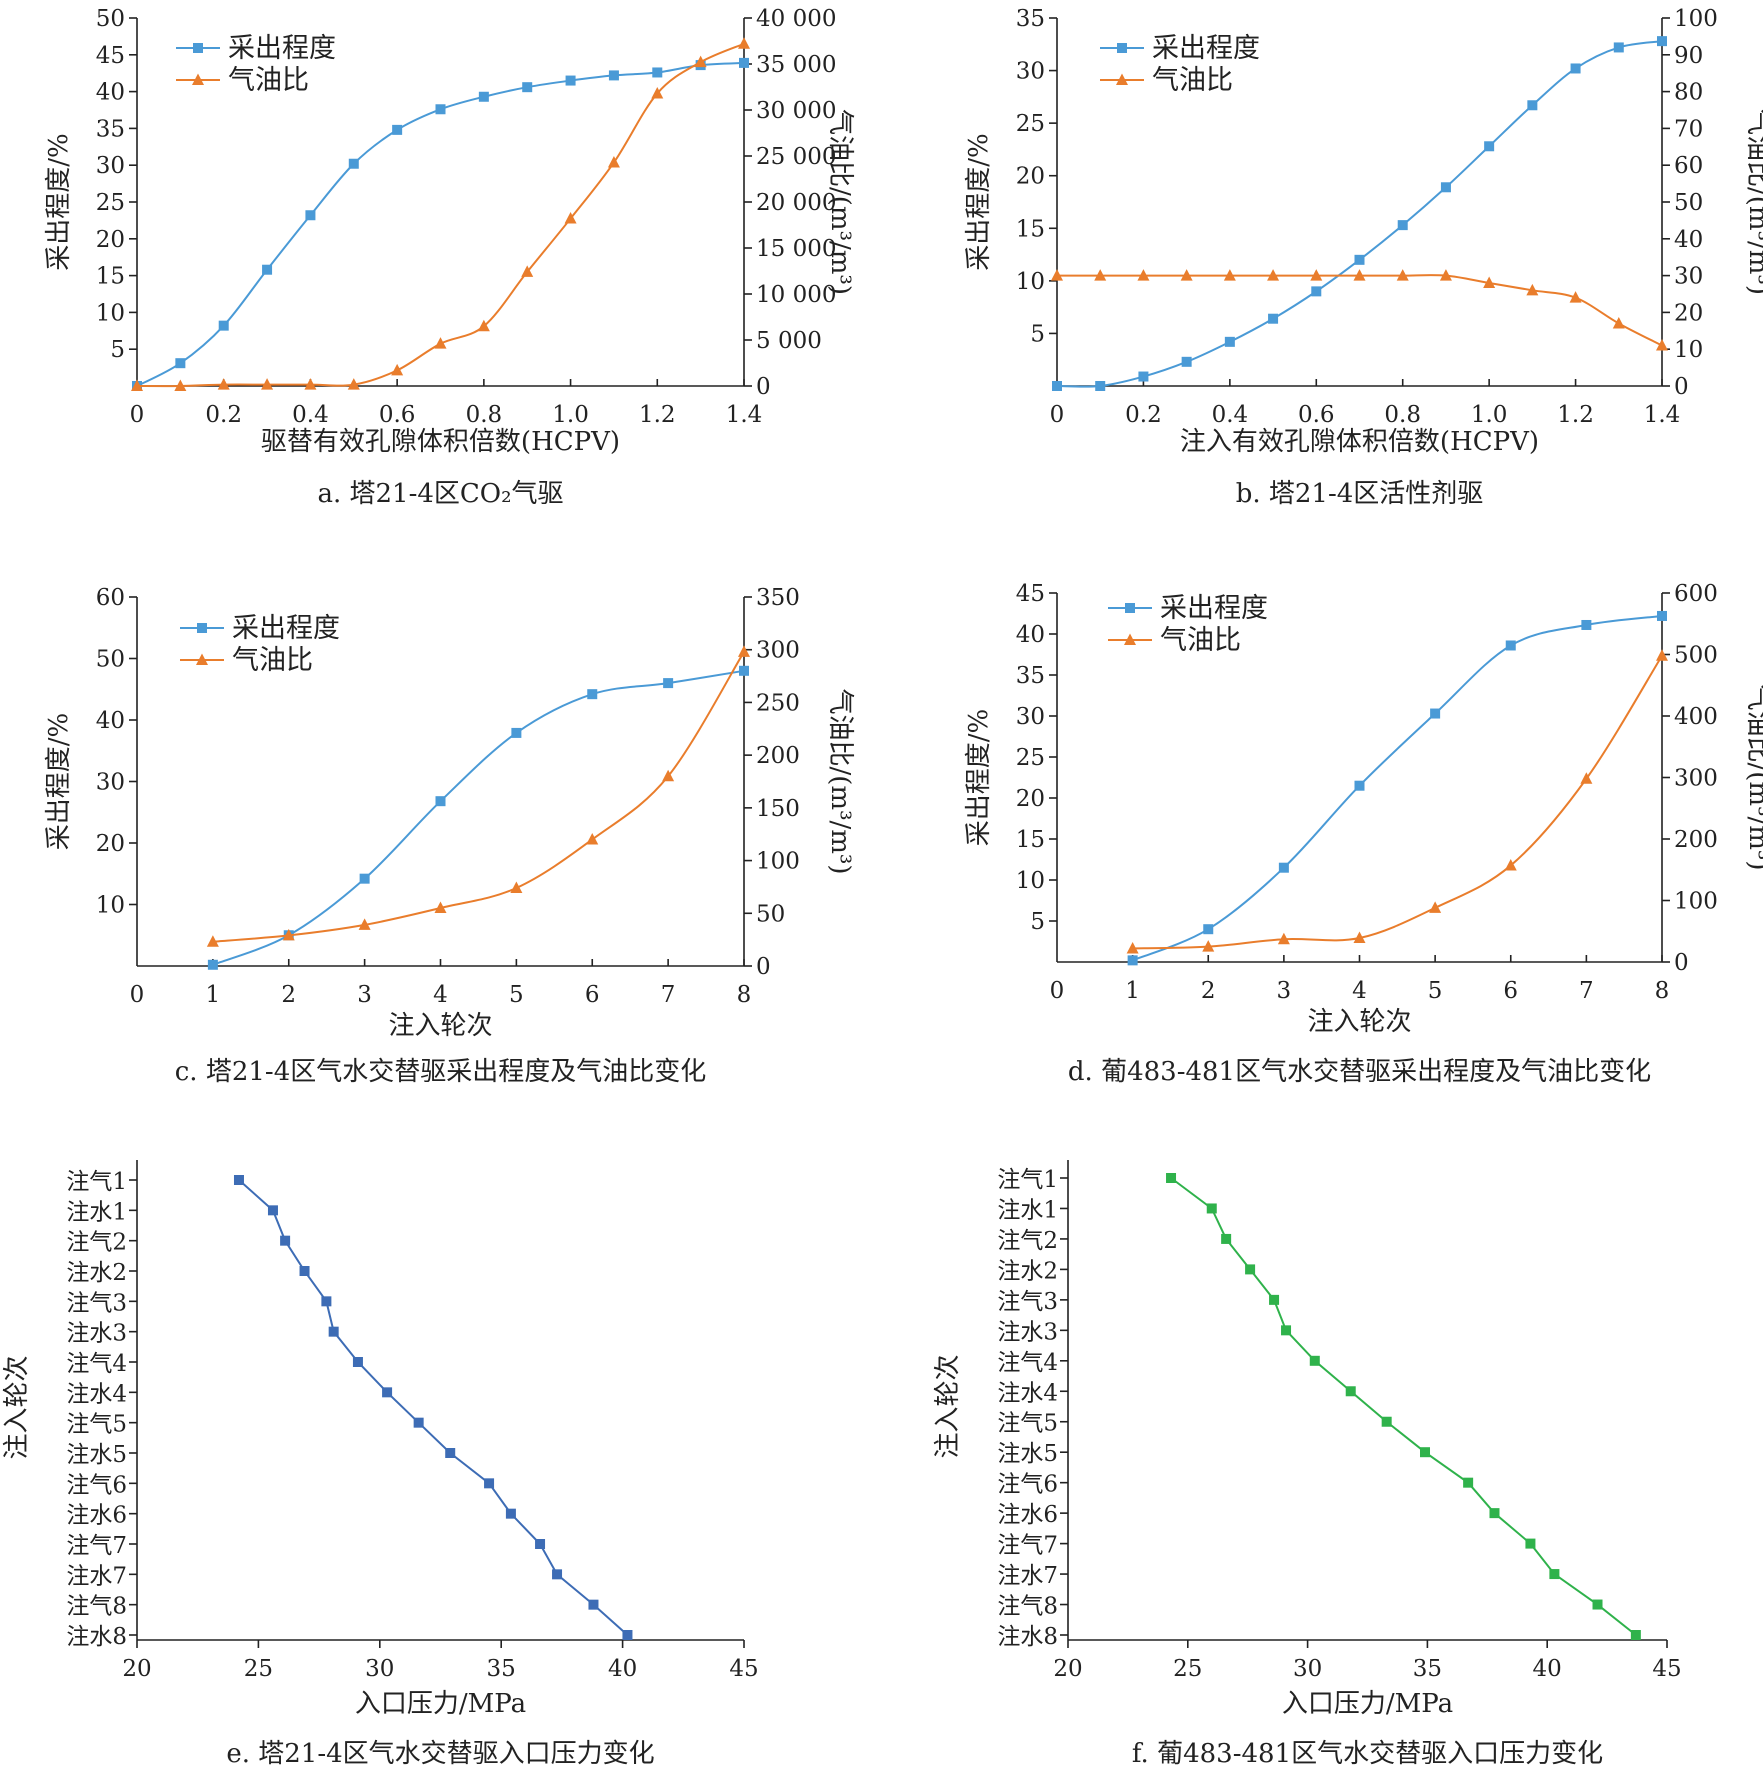  What do you see at coordinates (778, 809) in the screenshot?
I see `y2-tick-label: 150` at bounding box center [778, 809].